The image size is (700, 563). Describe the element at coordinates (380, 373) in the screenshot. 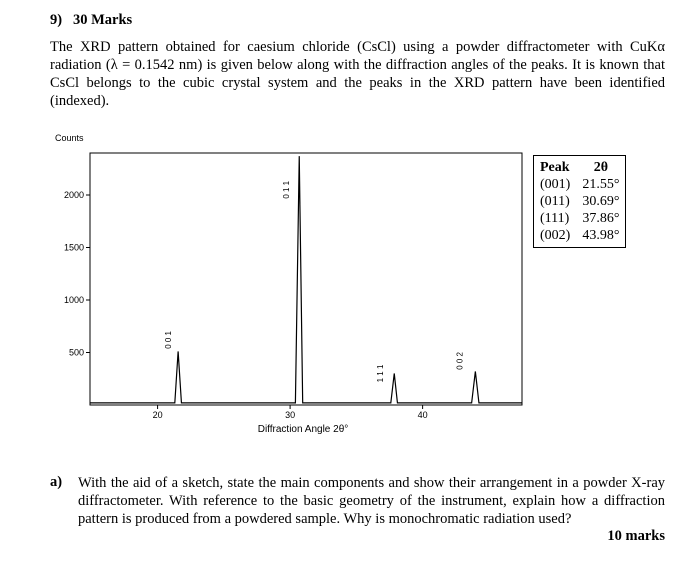

I see `peak-index: 1 1 1` at that location.